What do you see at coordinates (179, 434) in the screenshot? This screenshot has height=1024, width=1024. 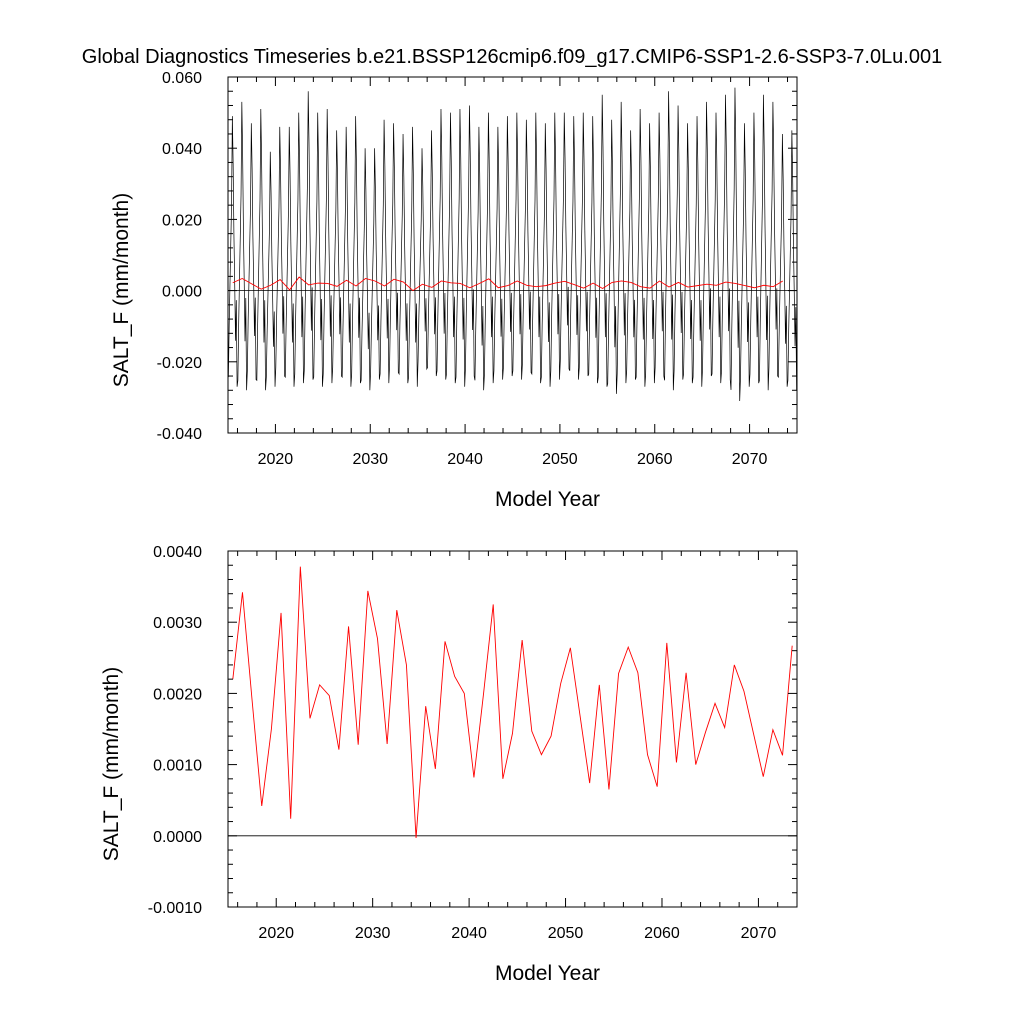 I see `y-tick-label: -0.040` at bounding box center [179, 434].